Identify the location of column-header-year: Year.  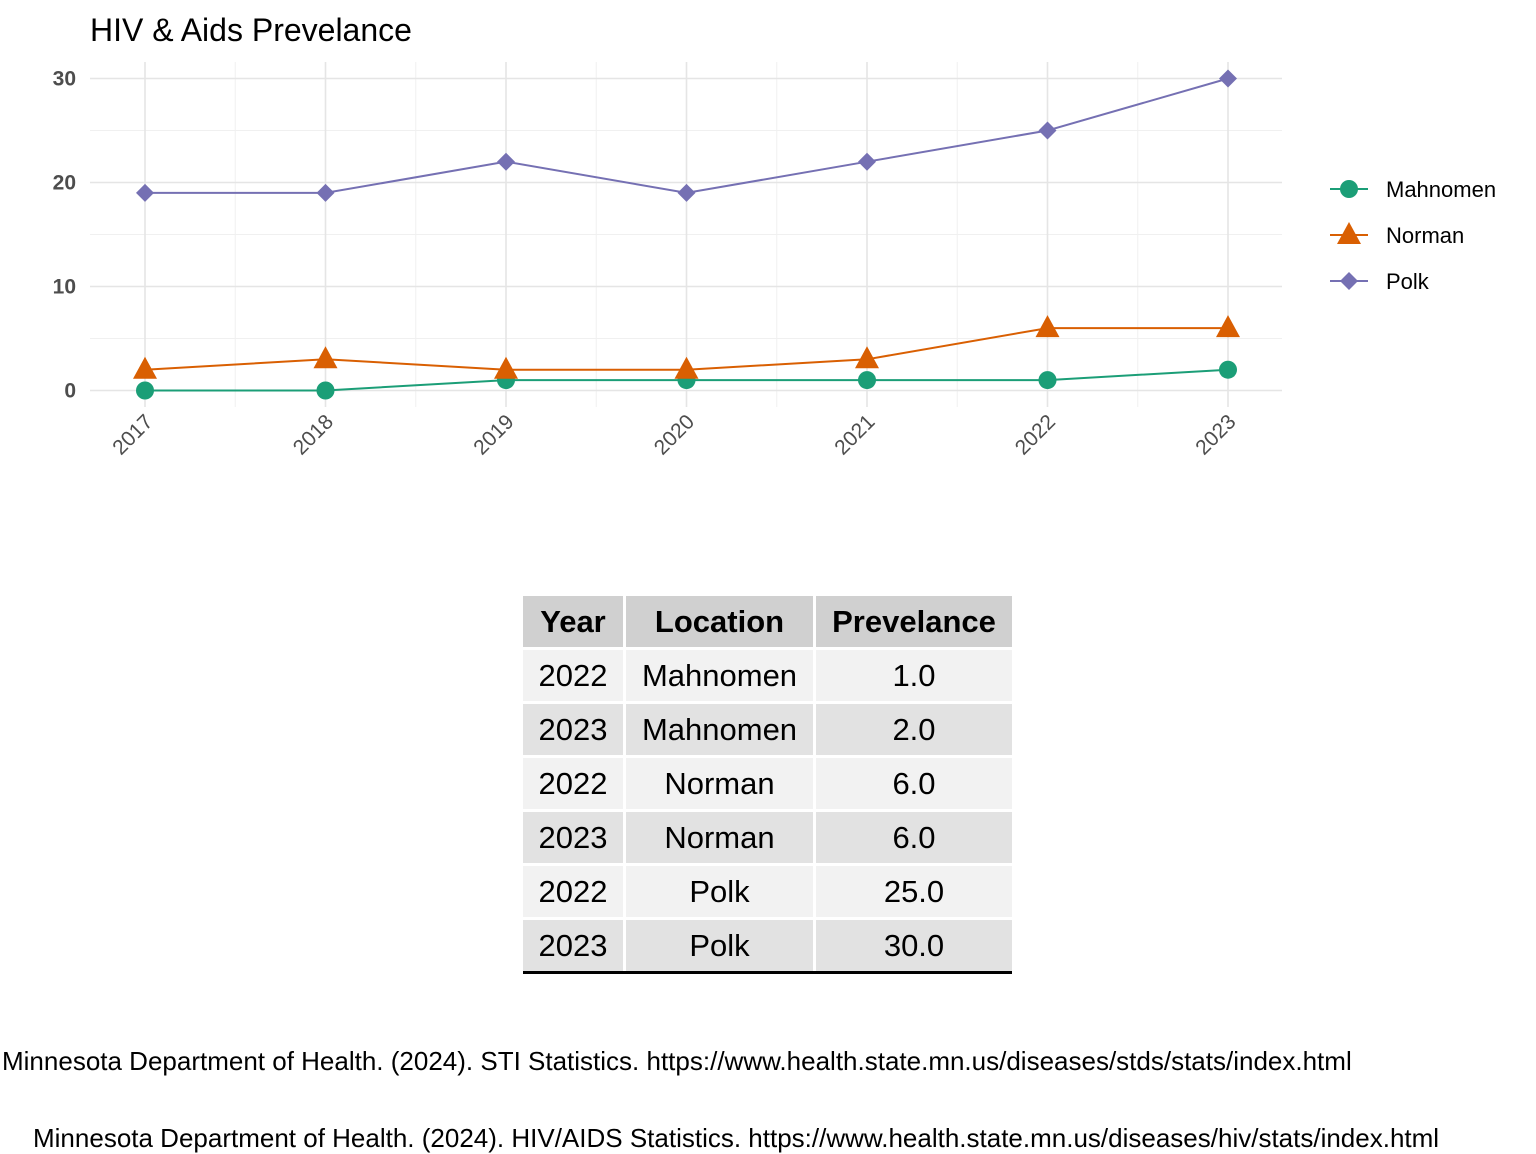
(574, 623).